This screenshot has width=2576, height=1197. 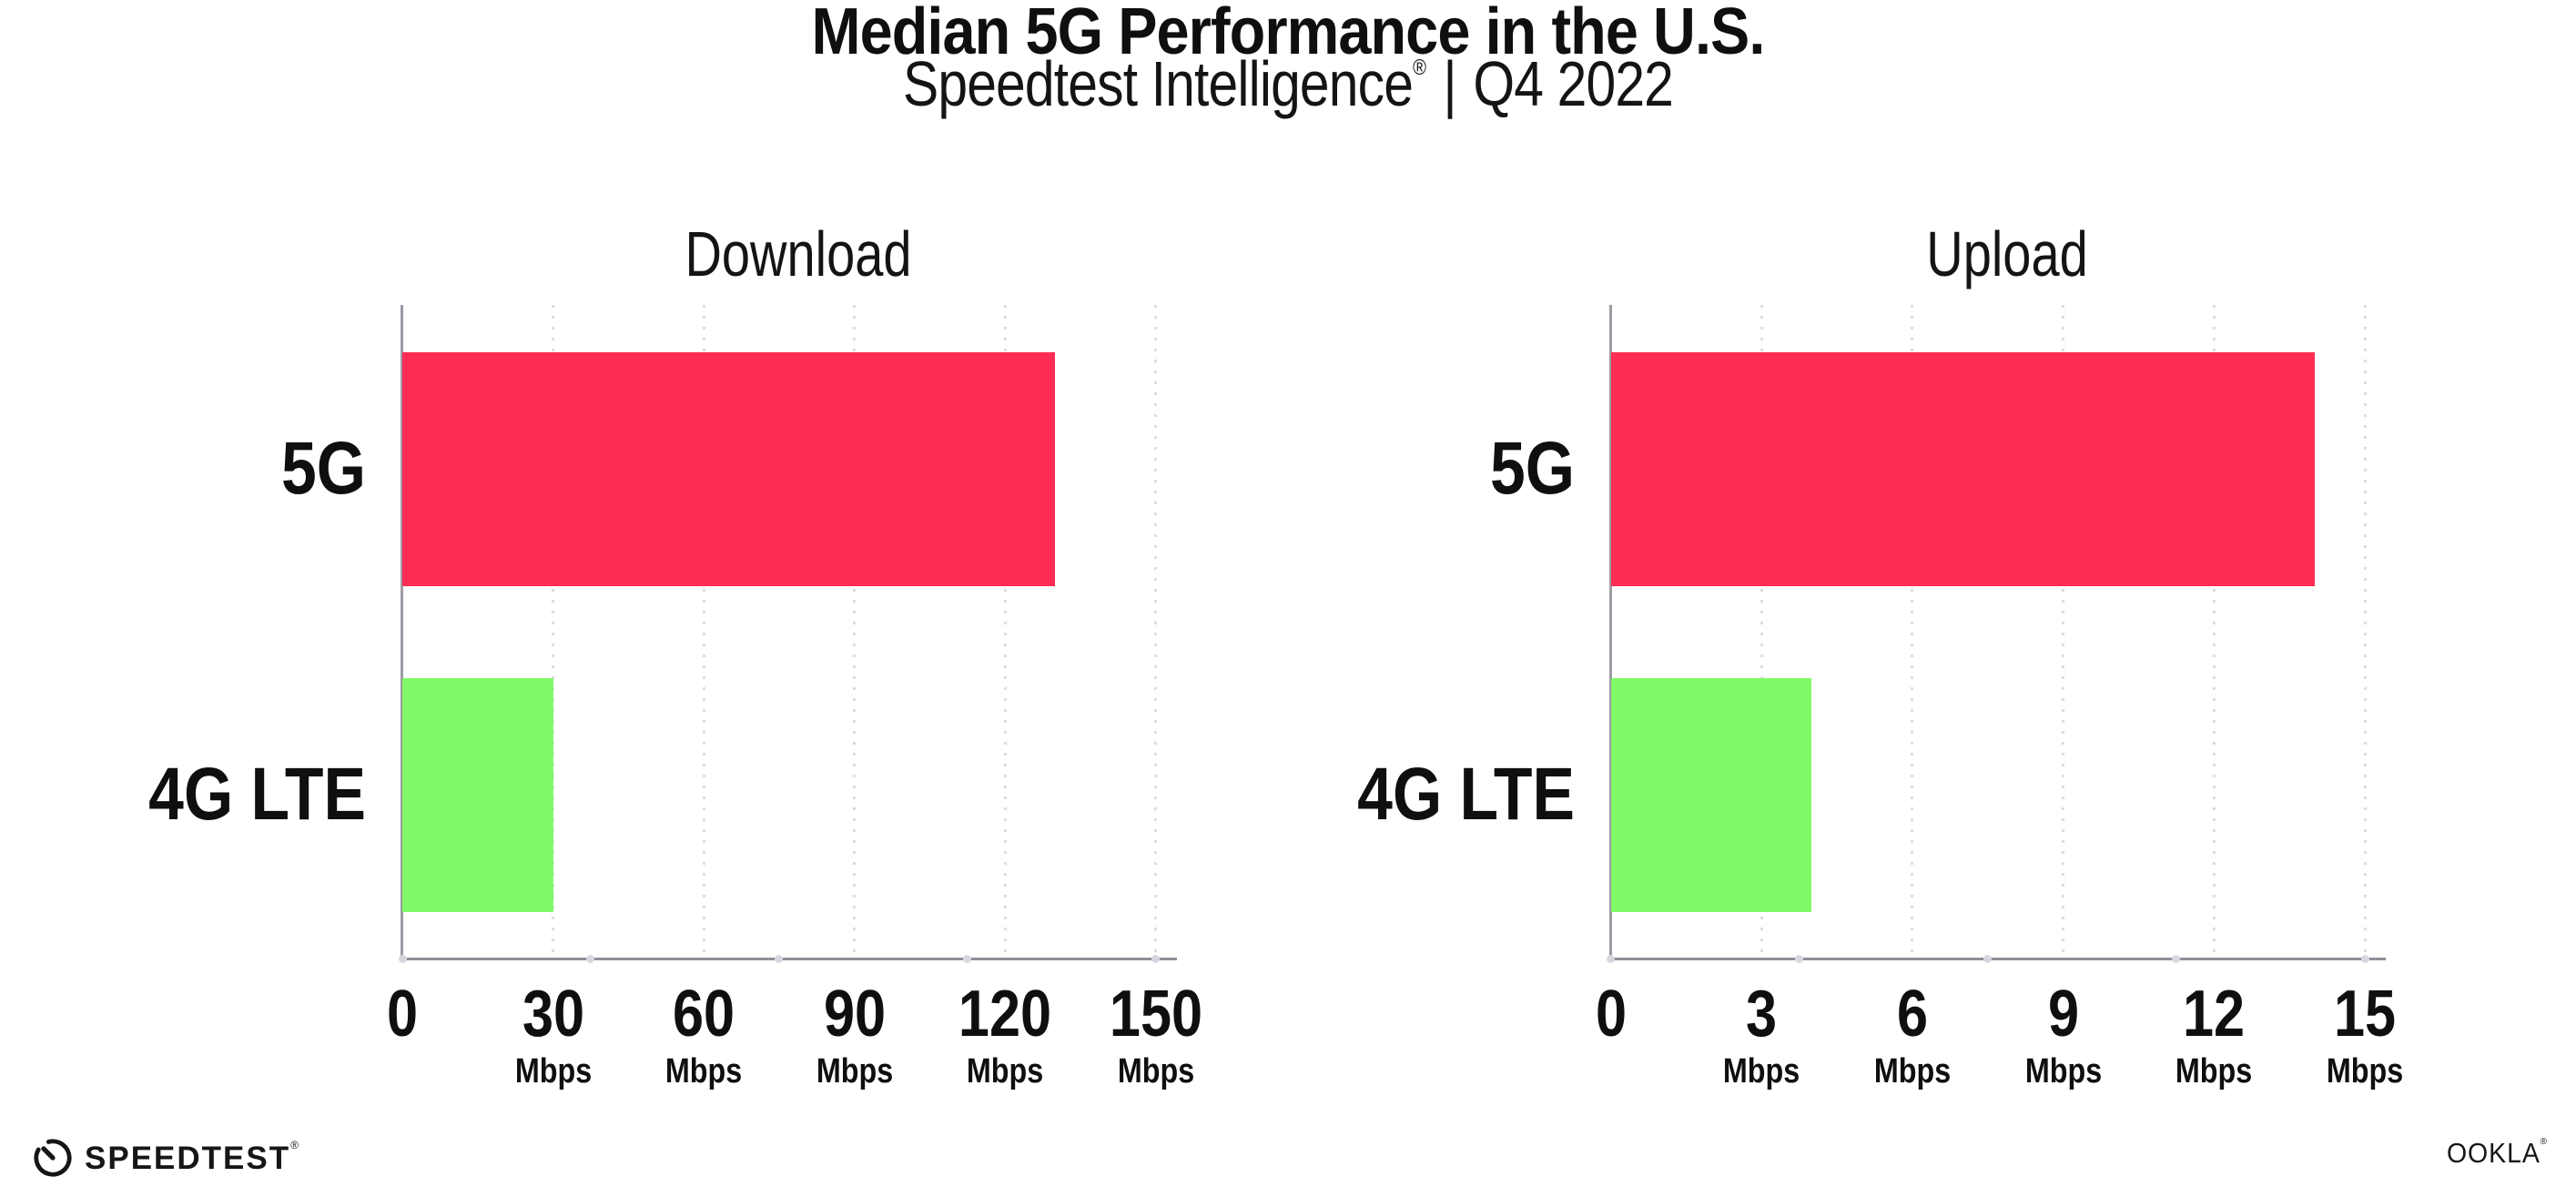 What do you see at coordinates (2007, 254) in the screenshot?
I see `upload-chart-title: Upload` at bounding box center [2007, 254].